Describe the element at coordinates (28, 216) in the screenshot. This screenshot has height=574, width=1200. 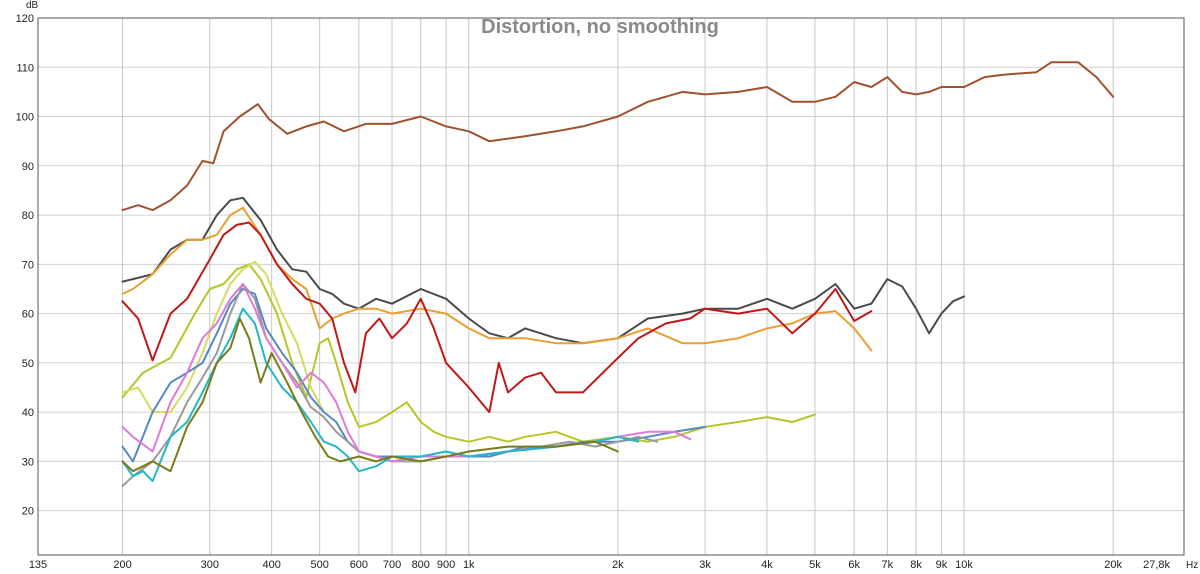
I see `y-tick-label: 80` at that location.